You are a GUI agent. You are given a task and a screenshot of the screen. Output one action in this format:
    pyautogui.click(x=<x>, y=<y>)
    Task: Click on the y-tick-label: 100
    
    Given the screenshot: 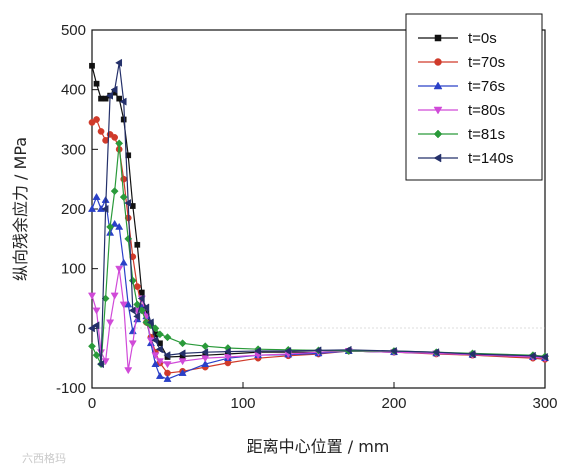 What is the action you would take?
    pyautogui.click(x=73, y=269)
    